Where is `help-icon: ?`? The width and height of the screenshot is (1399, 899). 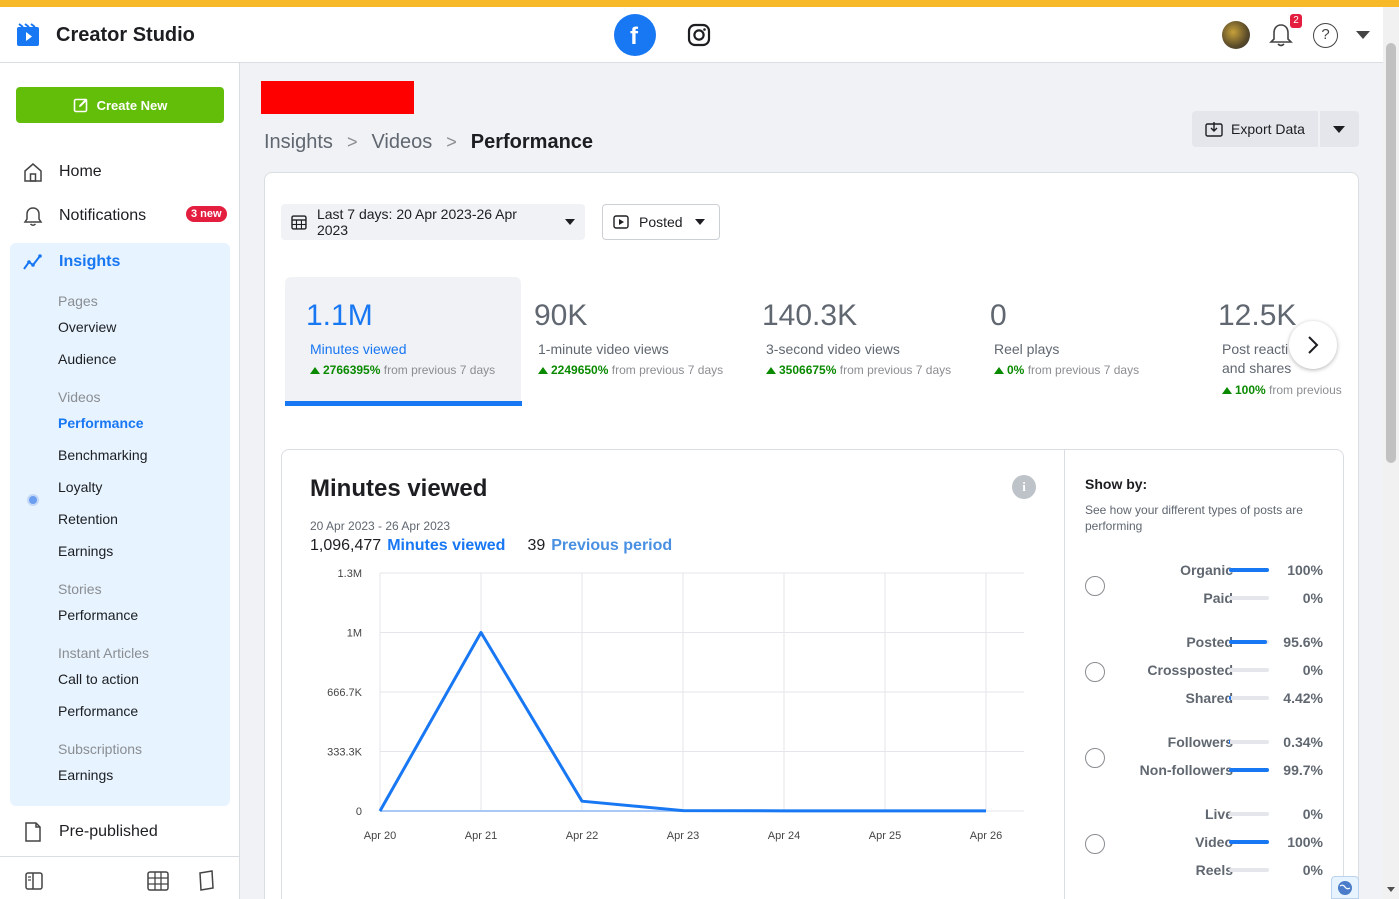
help-icon: ? is located at coordinates (1325, 35).